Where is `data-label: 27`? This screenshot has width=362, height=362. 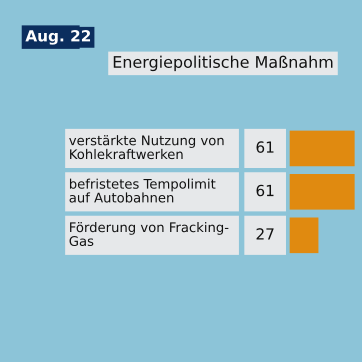 data-label: 27 is located at coordinates (265, 234).